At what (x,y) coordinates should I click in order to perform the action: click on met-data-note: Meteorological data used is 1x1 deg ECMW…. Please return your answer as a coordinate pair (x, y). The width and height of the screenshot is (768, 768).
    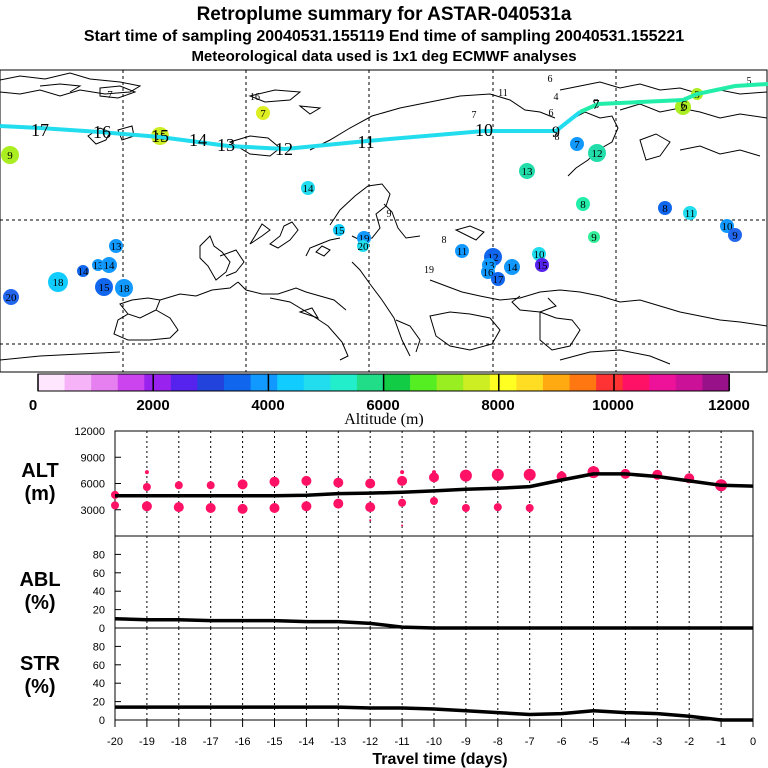
    Looking at the image, I should click on (383, 56).